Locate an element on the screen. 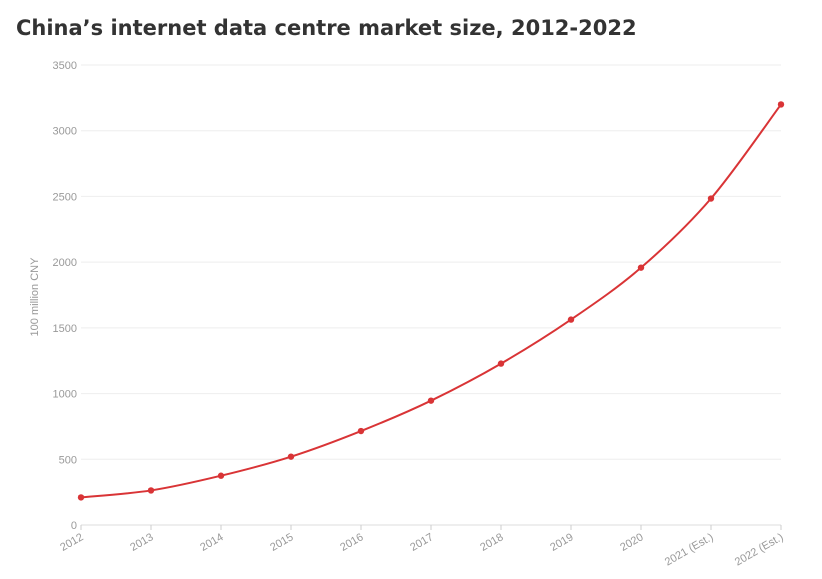 The width and height of the screenshot is (822, 579). y-tick-label: 3000 is located at coordinates (65, 132).